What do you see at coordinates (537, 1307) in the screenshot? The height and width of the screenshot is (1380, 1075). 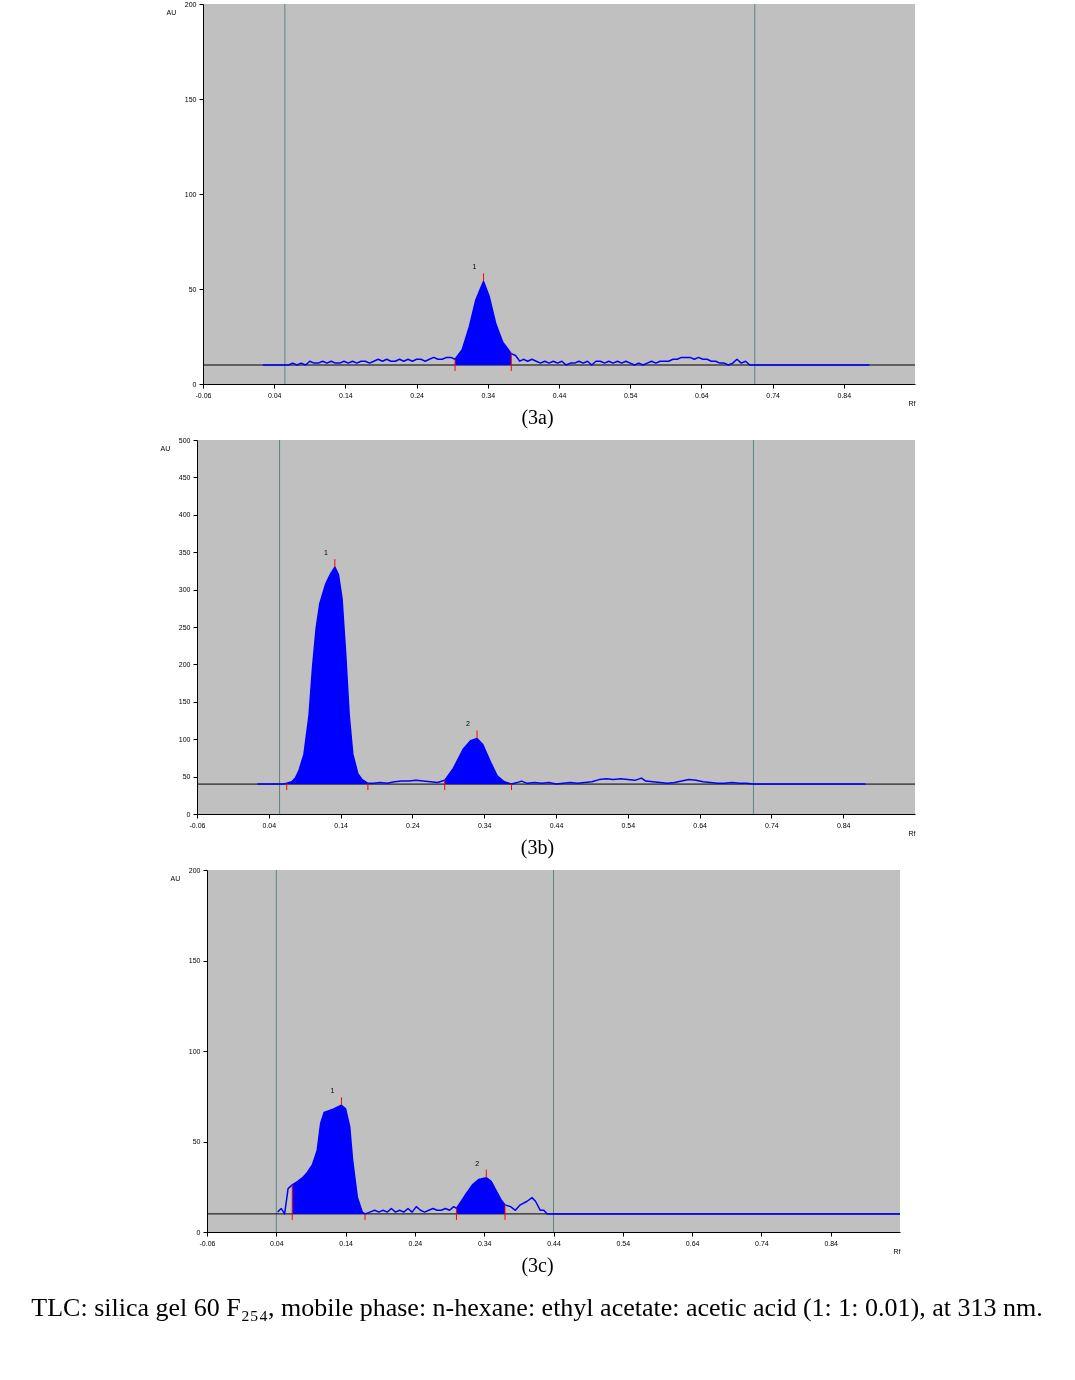 I see `text: TLC: silica gel 60 F₂₅₄, mobile phase: n-hexane: ethyl acetate: acetic acid (1: 1: 0.01), at 313 nm.` at bounding box center [537, 1307].